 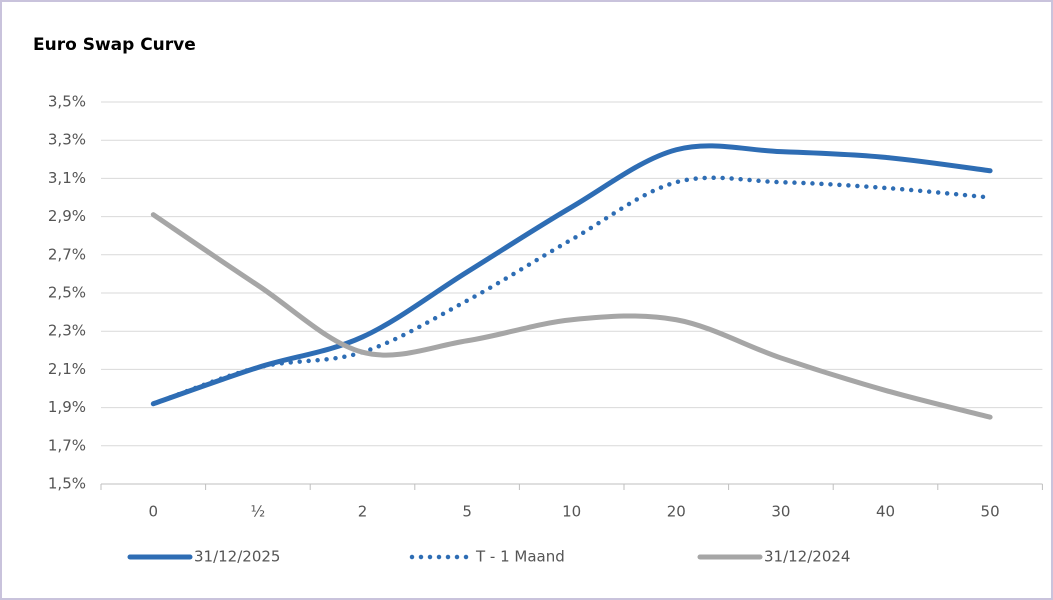 I want to click on x-tick-label: 5, so click(x=467, y=512).